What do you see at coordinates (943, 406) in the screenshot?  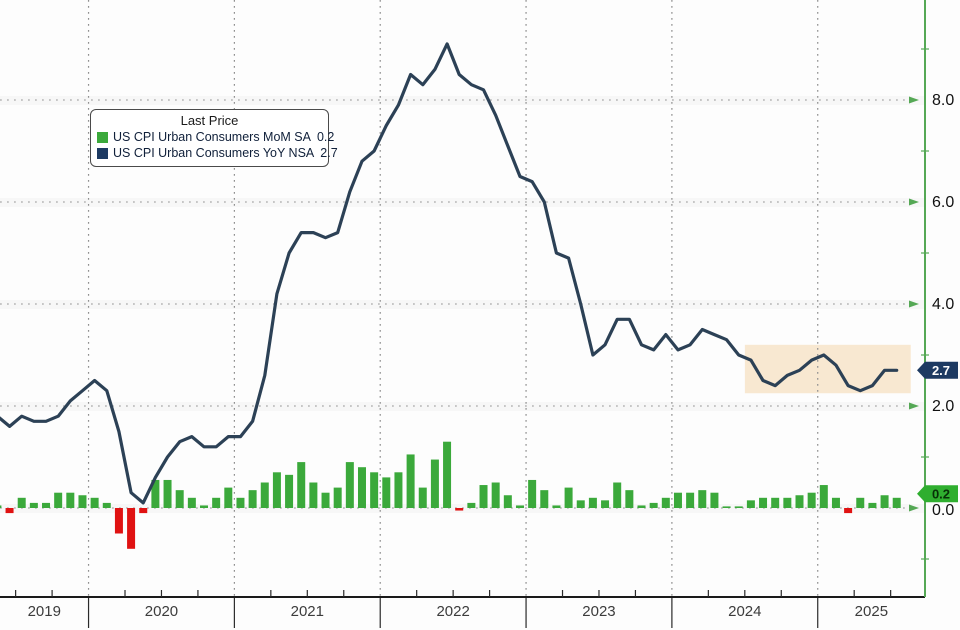 I see `y-axis-tick-label: 2.0` at bounding box center [943, 406].